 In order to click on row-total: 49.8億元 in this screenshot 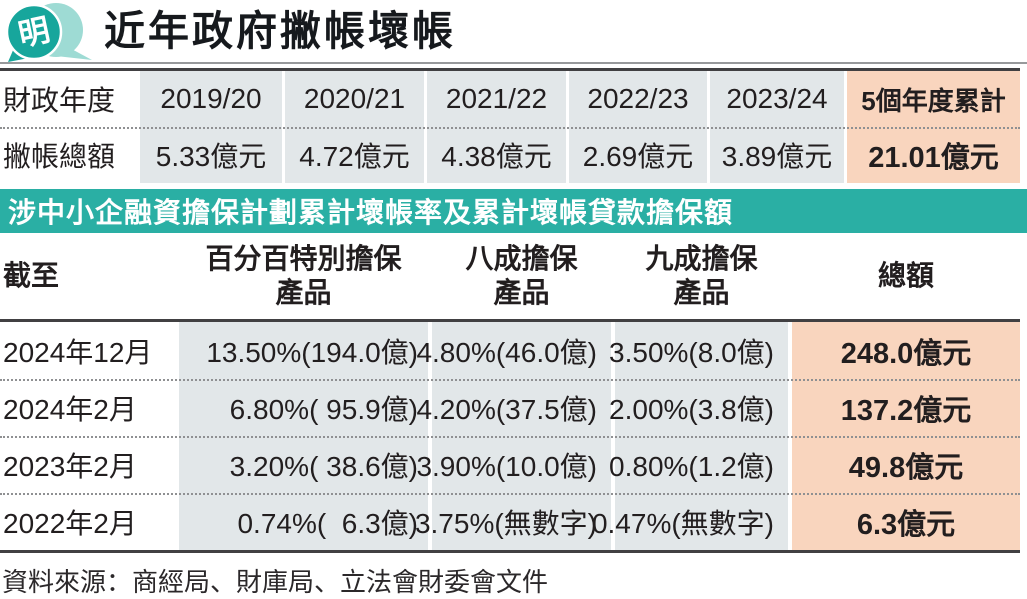, I will do `click(906, 464)`.